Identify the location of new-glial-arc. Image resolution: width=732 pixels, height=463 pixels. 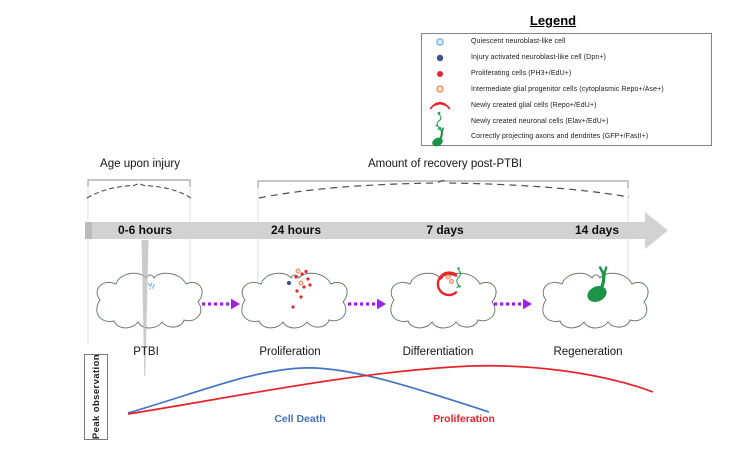
(447, 284).